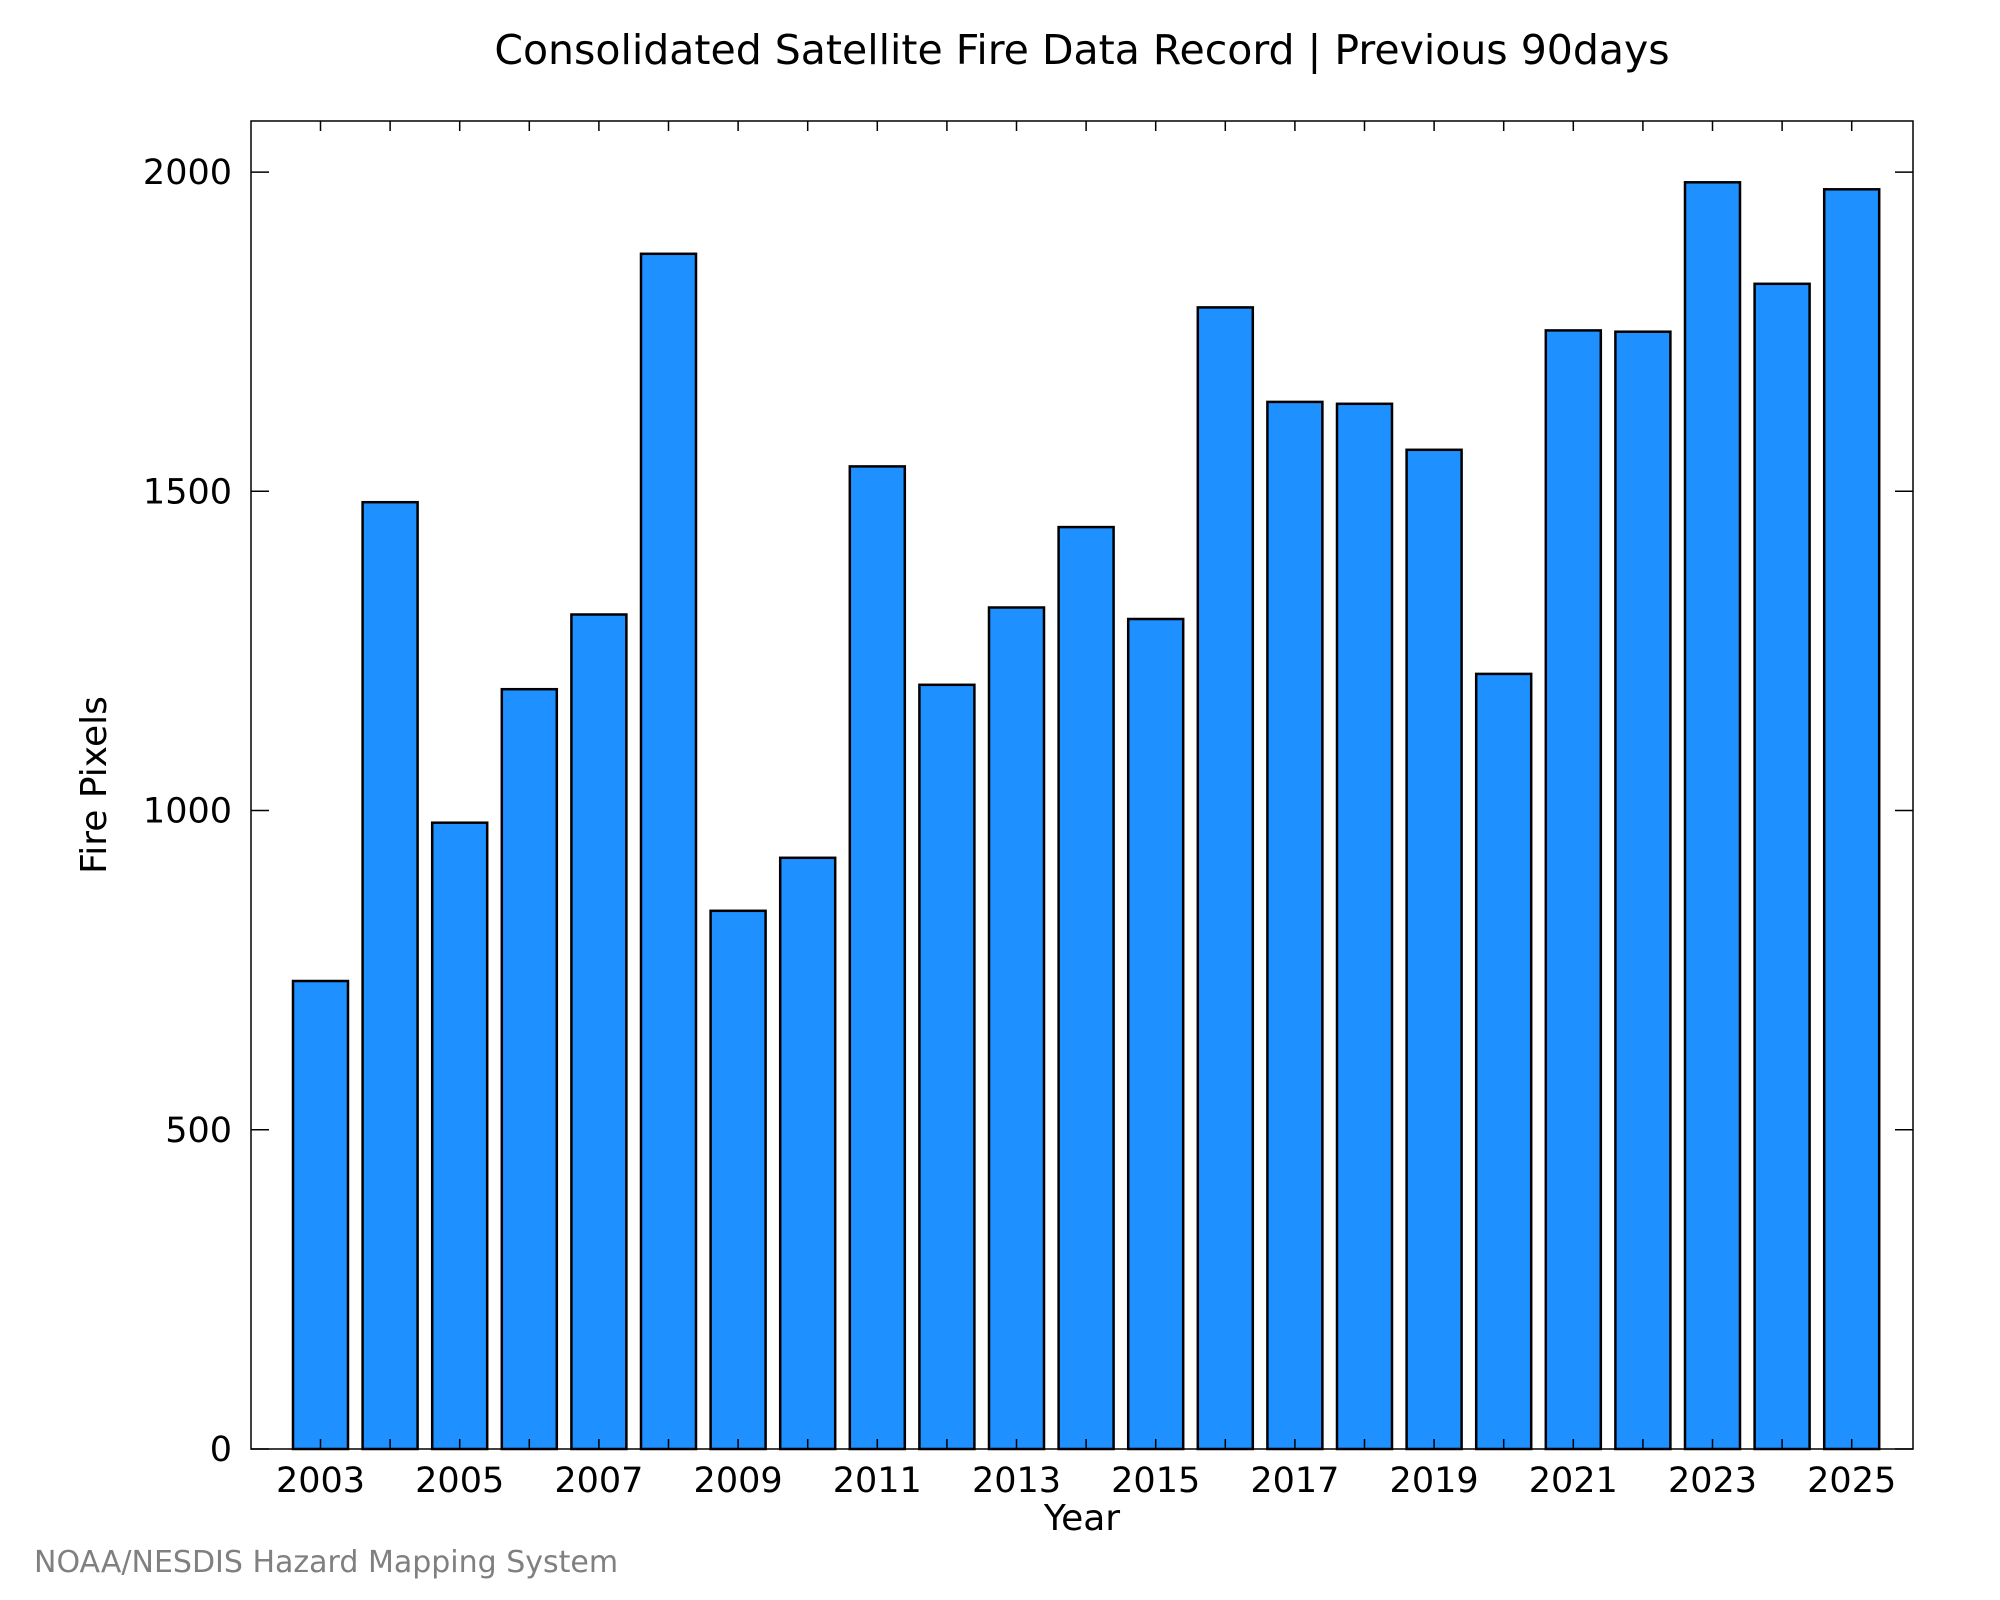  I want to click on bar-2019, so click(1434, 949).